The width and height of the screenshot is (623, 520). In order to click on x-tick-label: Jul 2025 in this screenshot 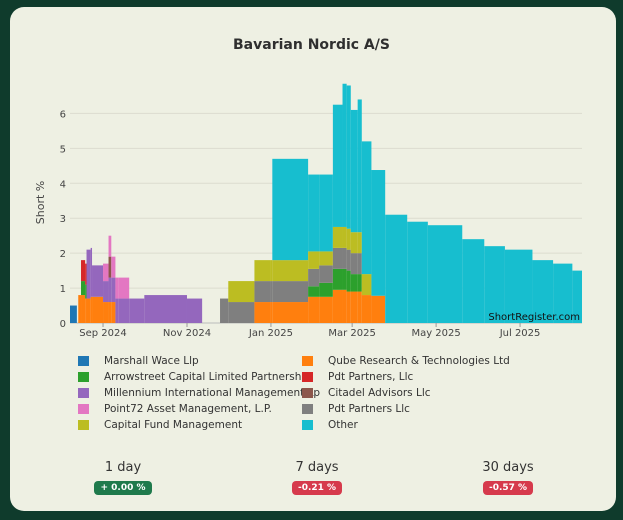, I will do `click(520, 333)`.